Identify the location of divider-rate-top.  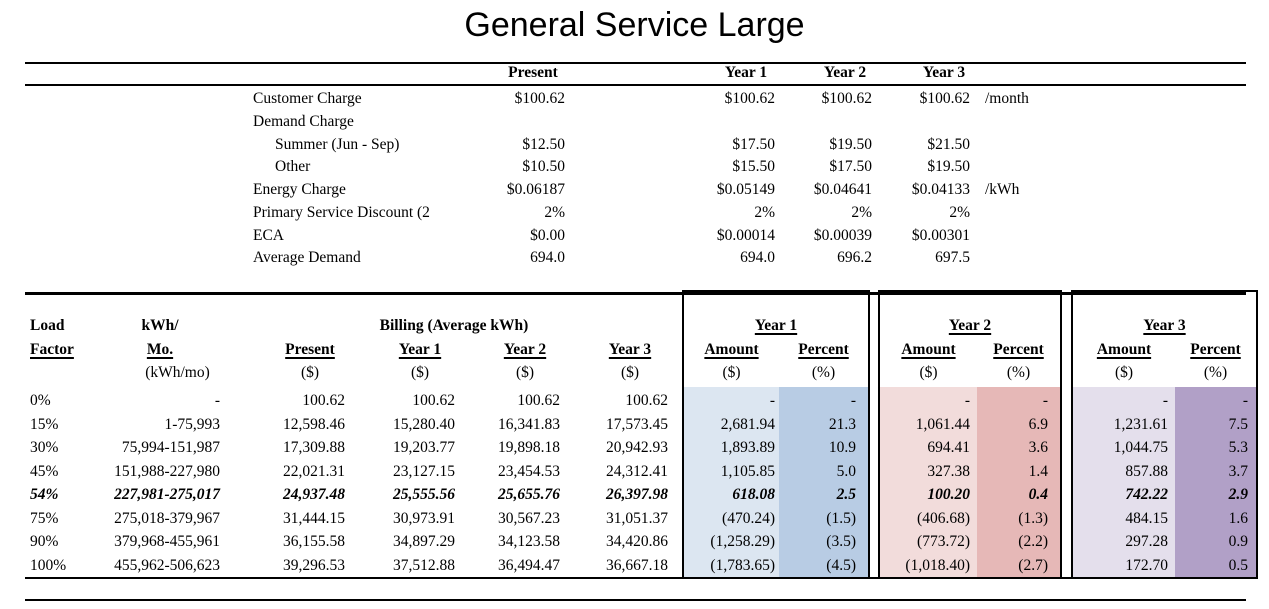
(635, 63).